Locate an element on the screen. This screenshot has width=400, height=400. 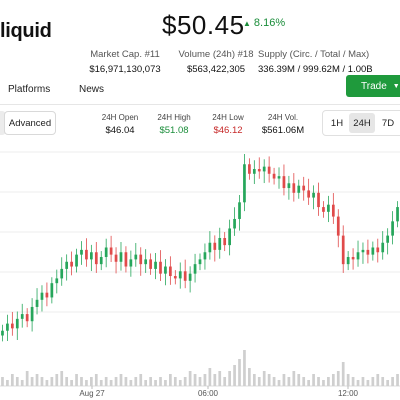
market-cap-stat: Market Cap. #11 $16,971,130,073 is located at coordinates (125, 62).